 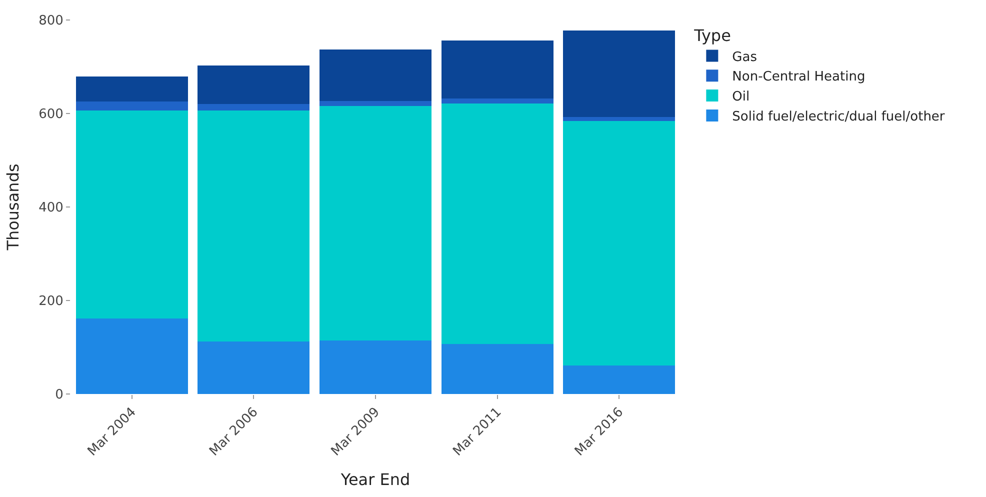 I want to click on y-tick-label: 600, so click(x=51, y=114).